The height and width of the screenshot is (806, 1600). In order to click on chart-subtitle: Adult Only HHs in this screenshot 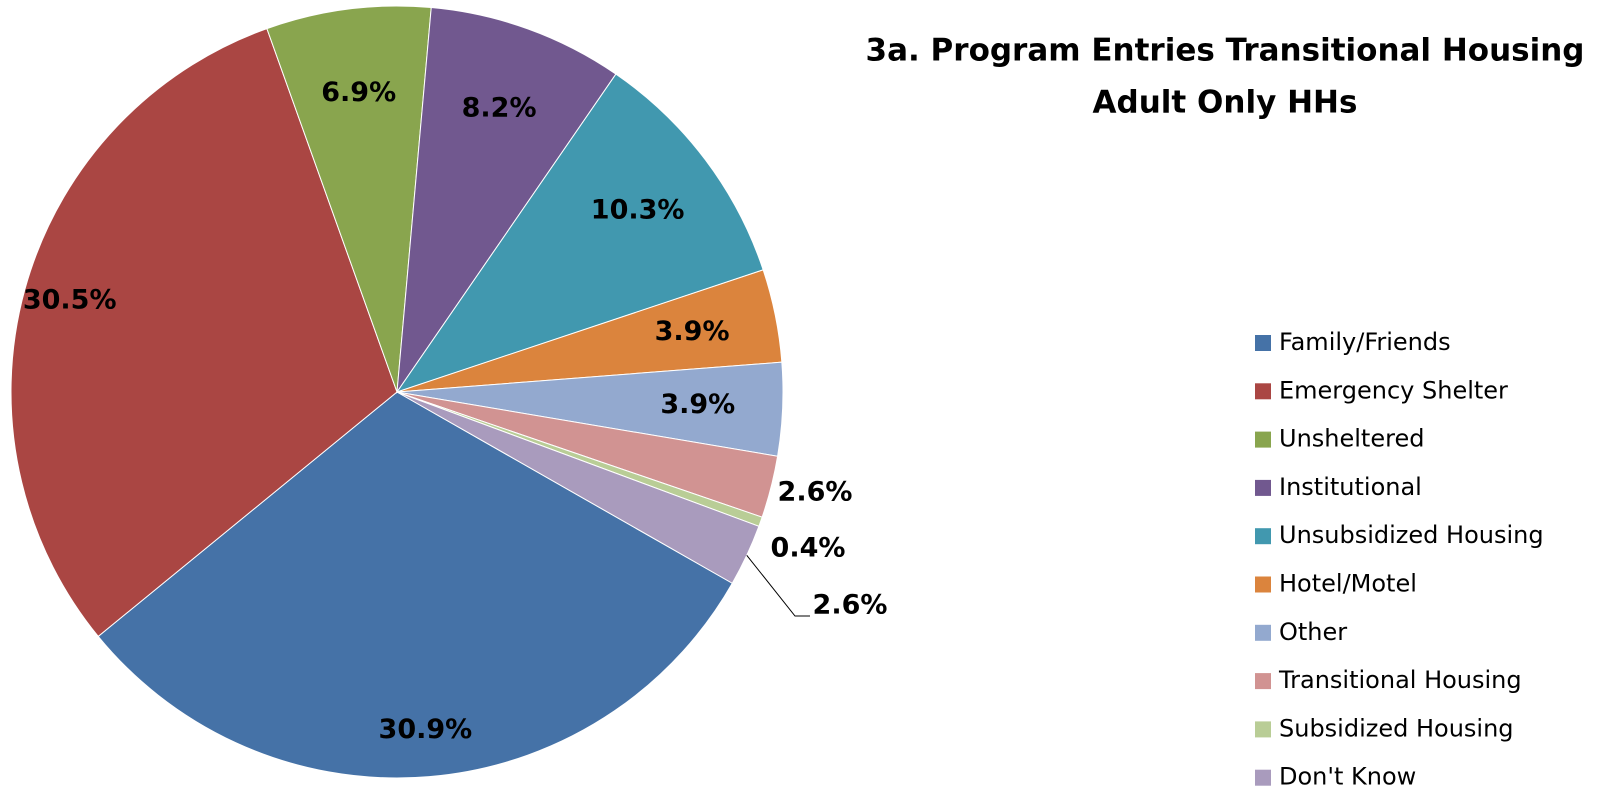, I will do `click(1225, 103)`.